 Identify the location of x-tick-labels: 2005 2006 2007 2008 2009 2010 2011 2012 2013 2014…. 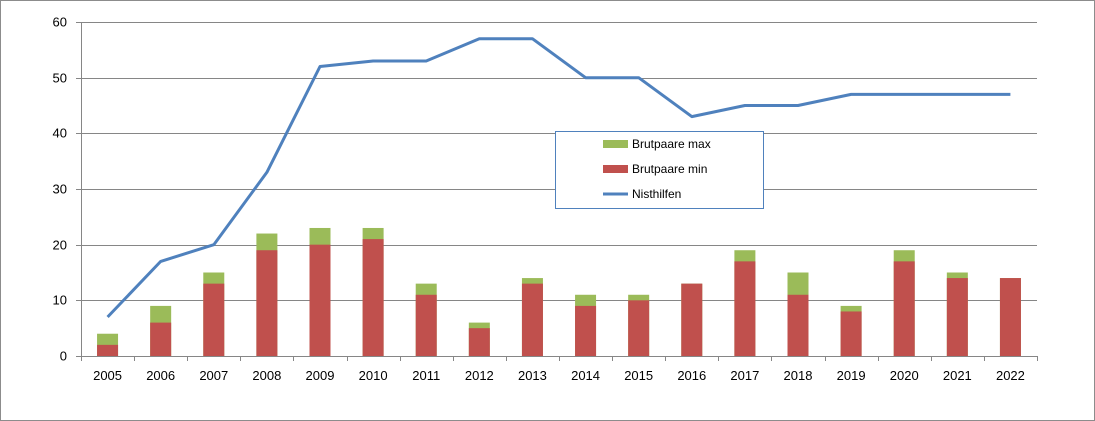
(559, 375).